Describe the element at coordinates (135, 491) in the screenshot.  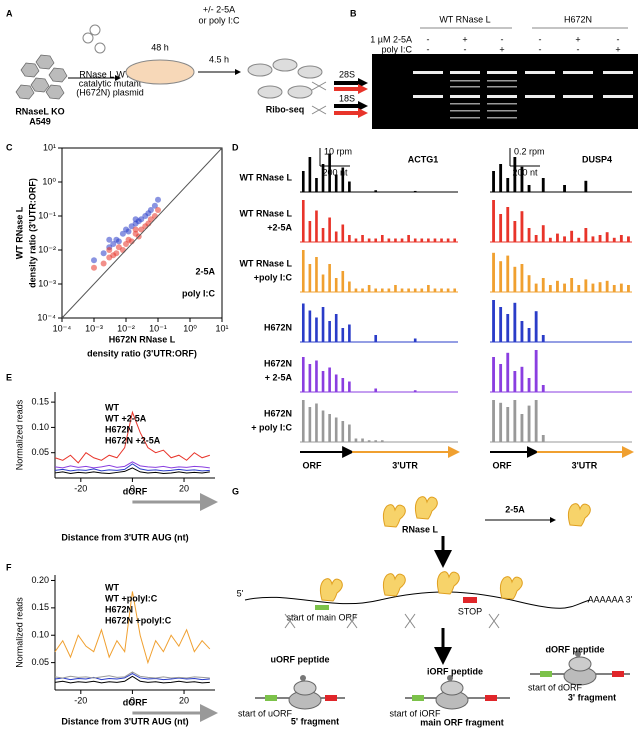
I see `annotation: dORF` at that location.